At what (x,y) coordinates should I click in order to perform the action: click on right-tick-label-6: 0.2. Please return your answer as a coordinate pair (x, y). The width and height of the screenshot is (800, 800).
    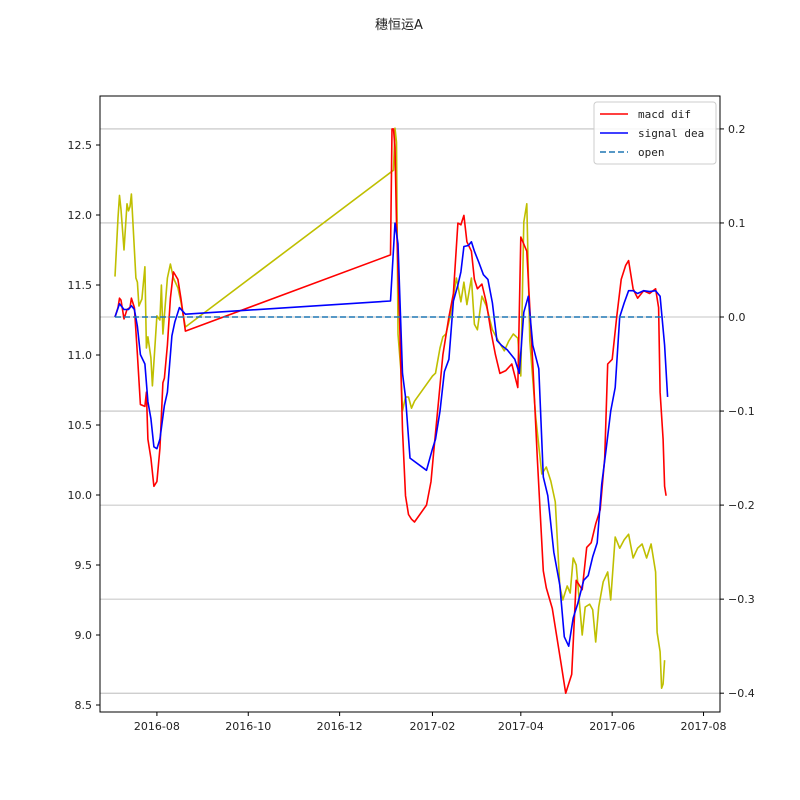
    Looking at the image, I should click on (737, 129).